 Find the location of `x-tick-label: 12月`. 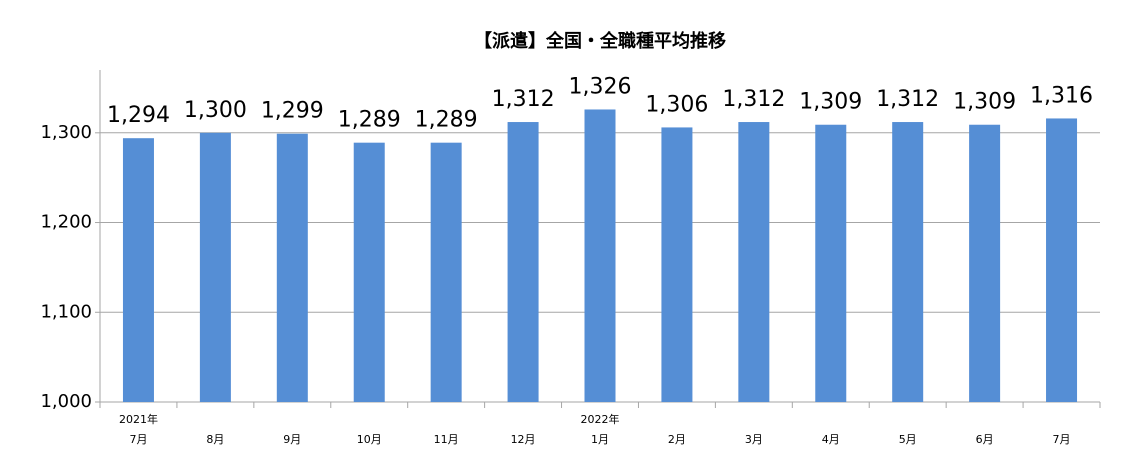

x-tick-label: 12月 is located at coordinates (523, 439).